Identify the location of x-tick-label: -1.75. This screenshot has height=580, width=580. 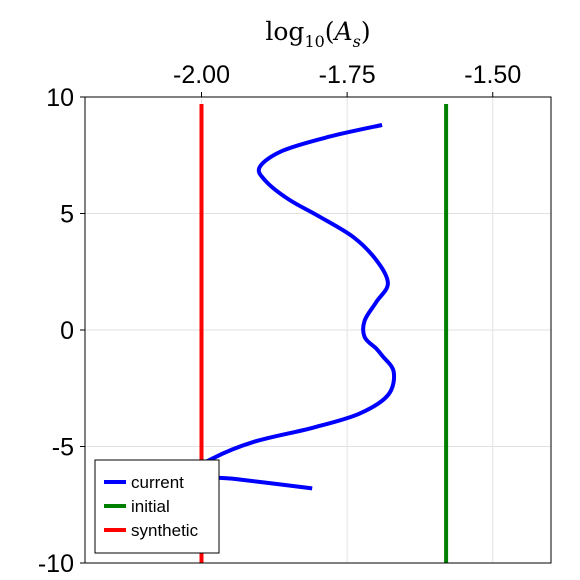
(347, 75).